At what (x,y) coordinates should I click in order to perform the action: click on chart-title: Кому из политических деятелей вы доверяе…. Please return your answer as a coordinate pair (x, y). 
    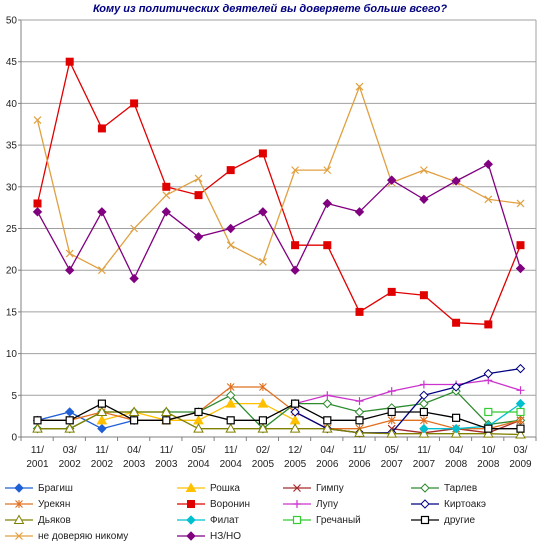
    Looking at the image, I should click on (270, 9).